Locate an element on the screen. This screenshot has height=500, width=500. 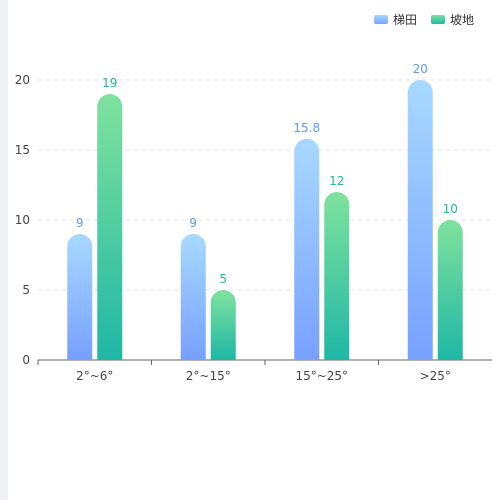
y-tick-label: 5 is located at coordinates (26, 290).